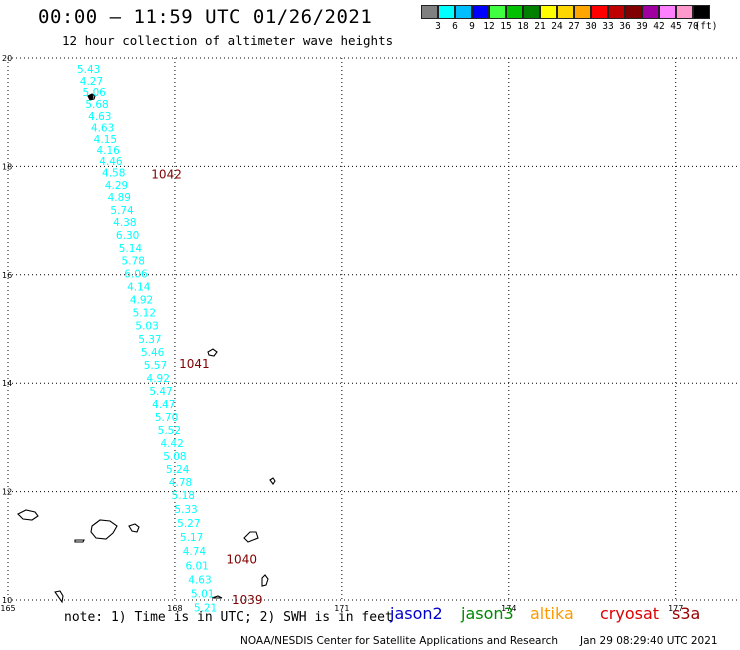 The image size is (740, 650). What do you see at coordinates (111, 162) in the screenshot?
I see `swh-value: 4.46` at bounding box center [111, 162].